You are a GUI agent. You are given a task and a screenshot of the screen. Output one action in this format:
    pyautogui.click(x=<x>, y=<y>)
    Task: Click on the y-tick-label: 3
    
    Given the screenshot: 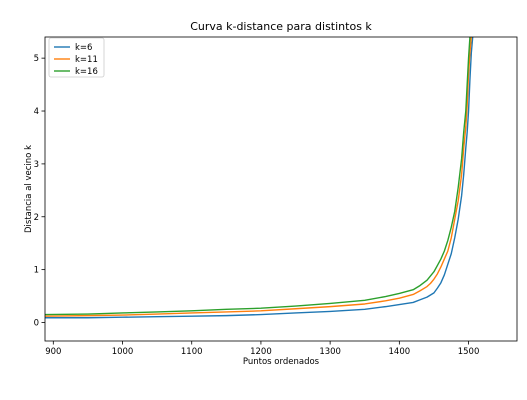 What is the action you would take?
    pyautogui.click(x=36, y=165)
    